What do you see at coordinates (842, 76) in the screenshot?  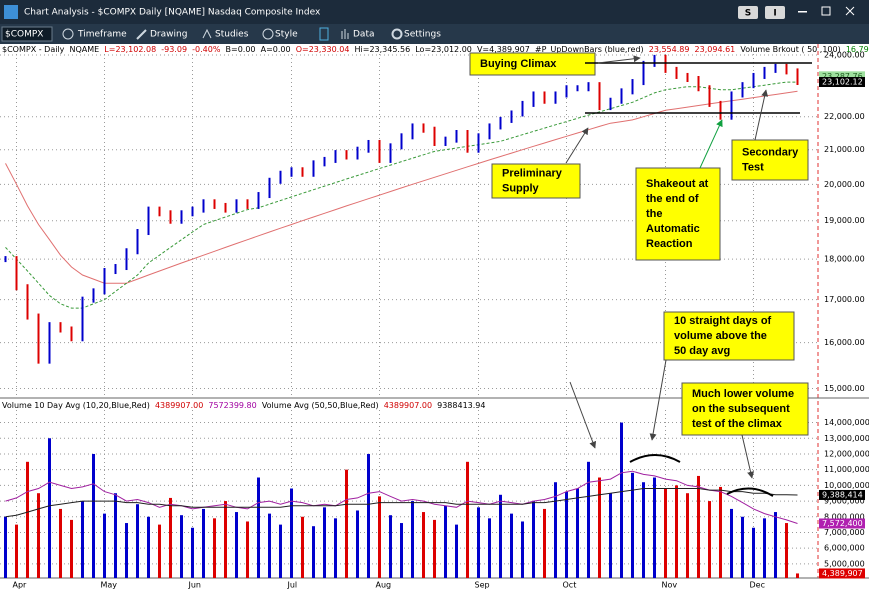 I see `last-value-label: 23,287.76` at bounding box center [842, 76].